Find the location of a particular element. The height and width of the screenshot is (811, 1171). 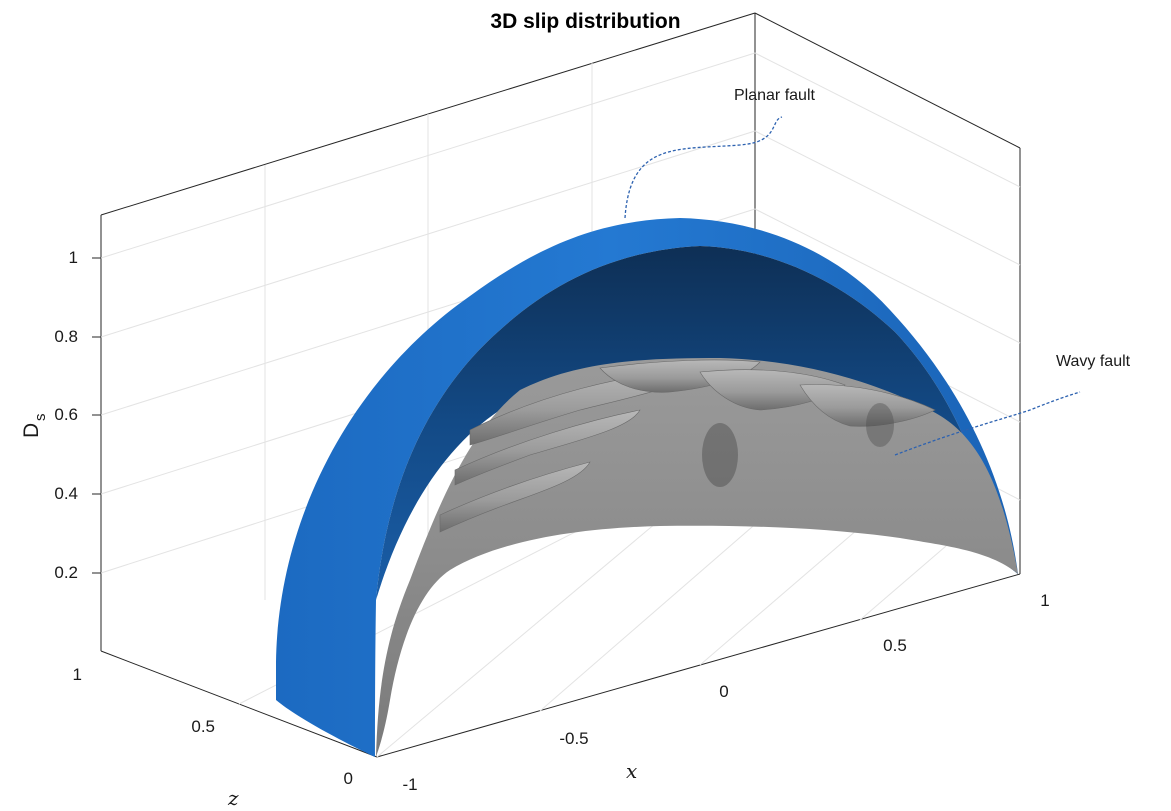

z-tick-label: 0 is located at coordinates (348, 778).